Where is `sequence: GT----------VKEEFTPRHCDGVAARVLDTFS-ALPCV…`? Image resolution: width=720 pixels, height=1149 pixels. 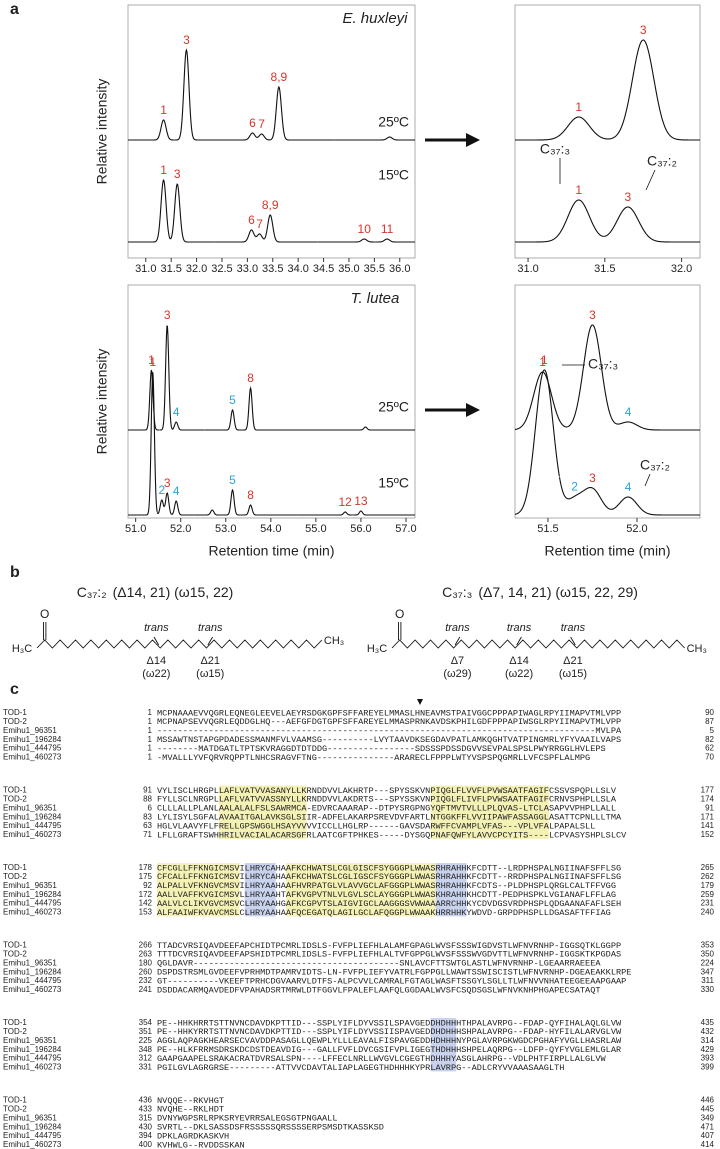
sequence: GT----------VKEEFTPRHCDGVAARVLDTFS-ALPCV… is located at coordinates (391, 981).